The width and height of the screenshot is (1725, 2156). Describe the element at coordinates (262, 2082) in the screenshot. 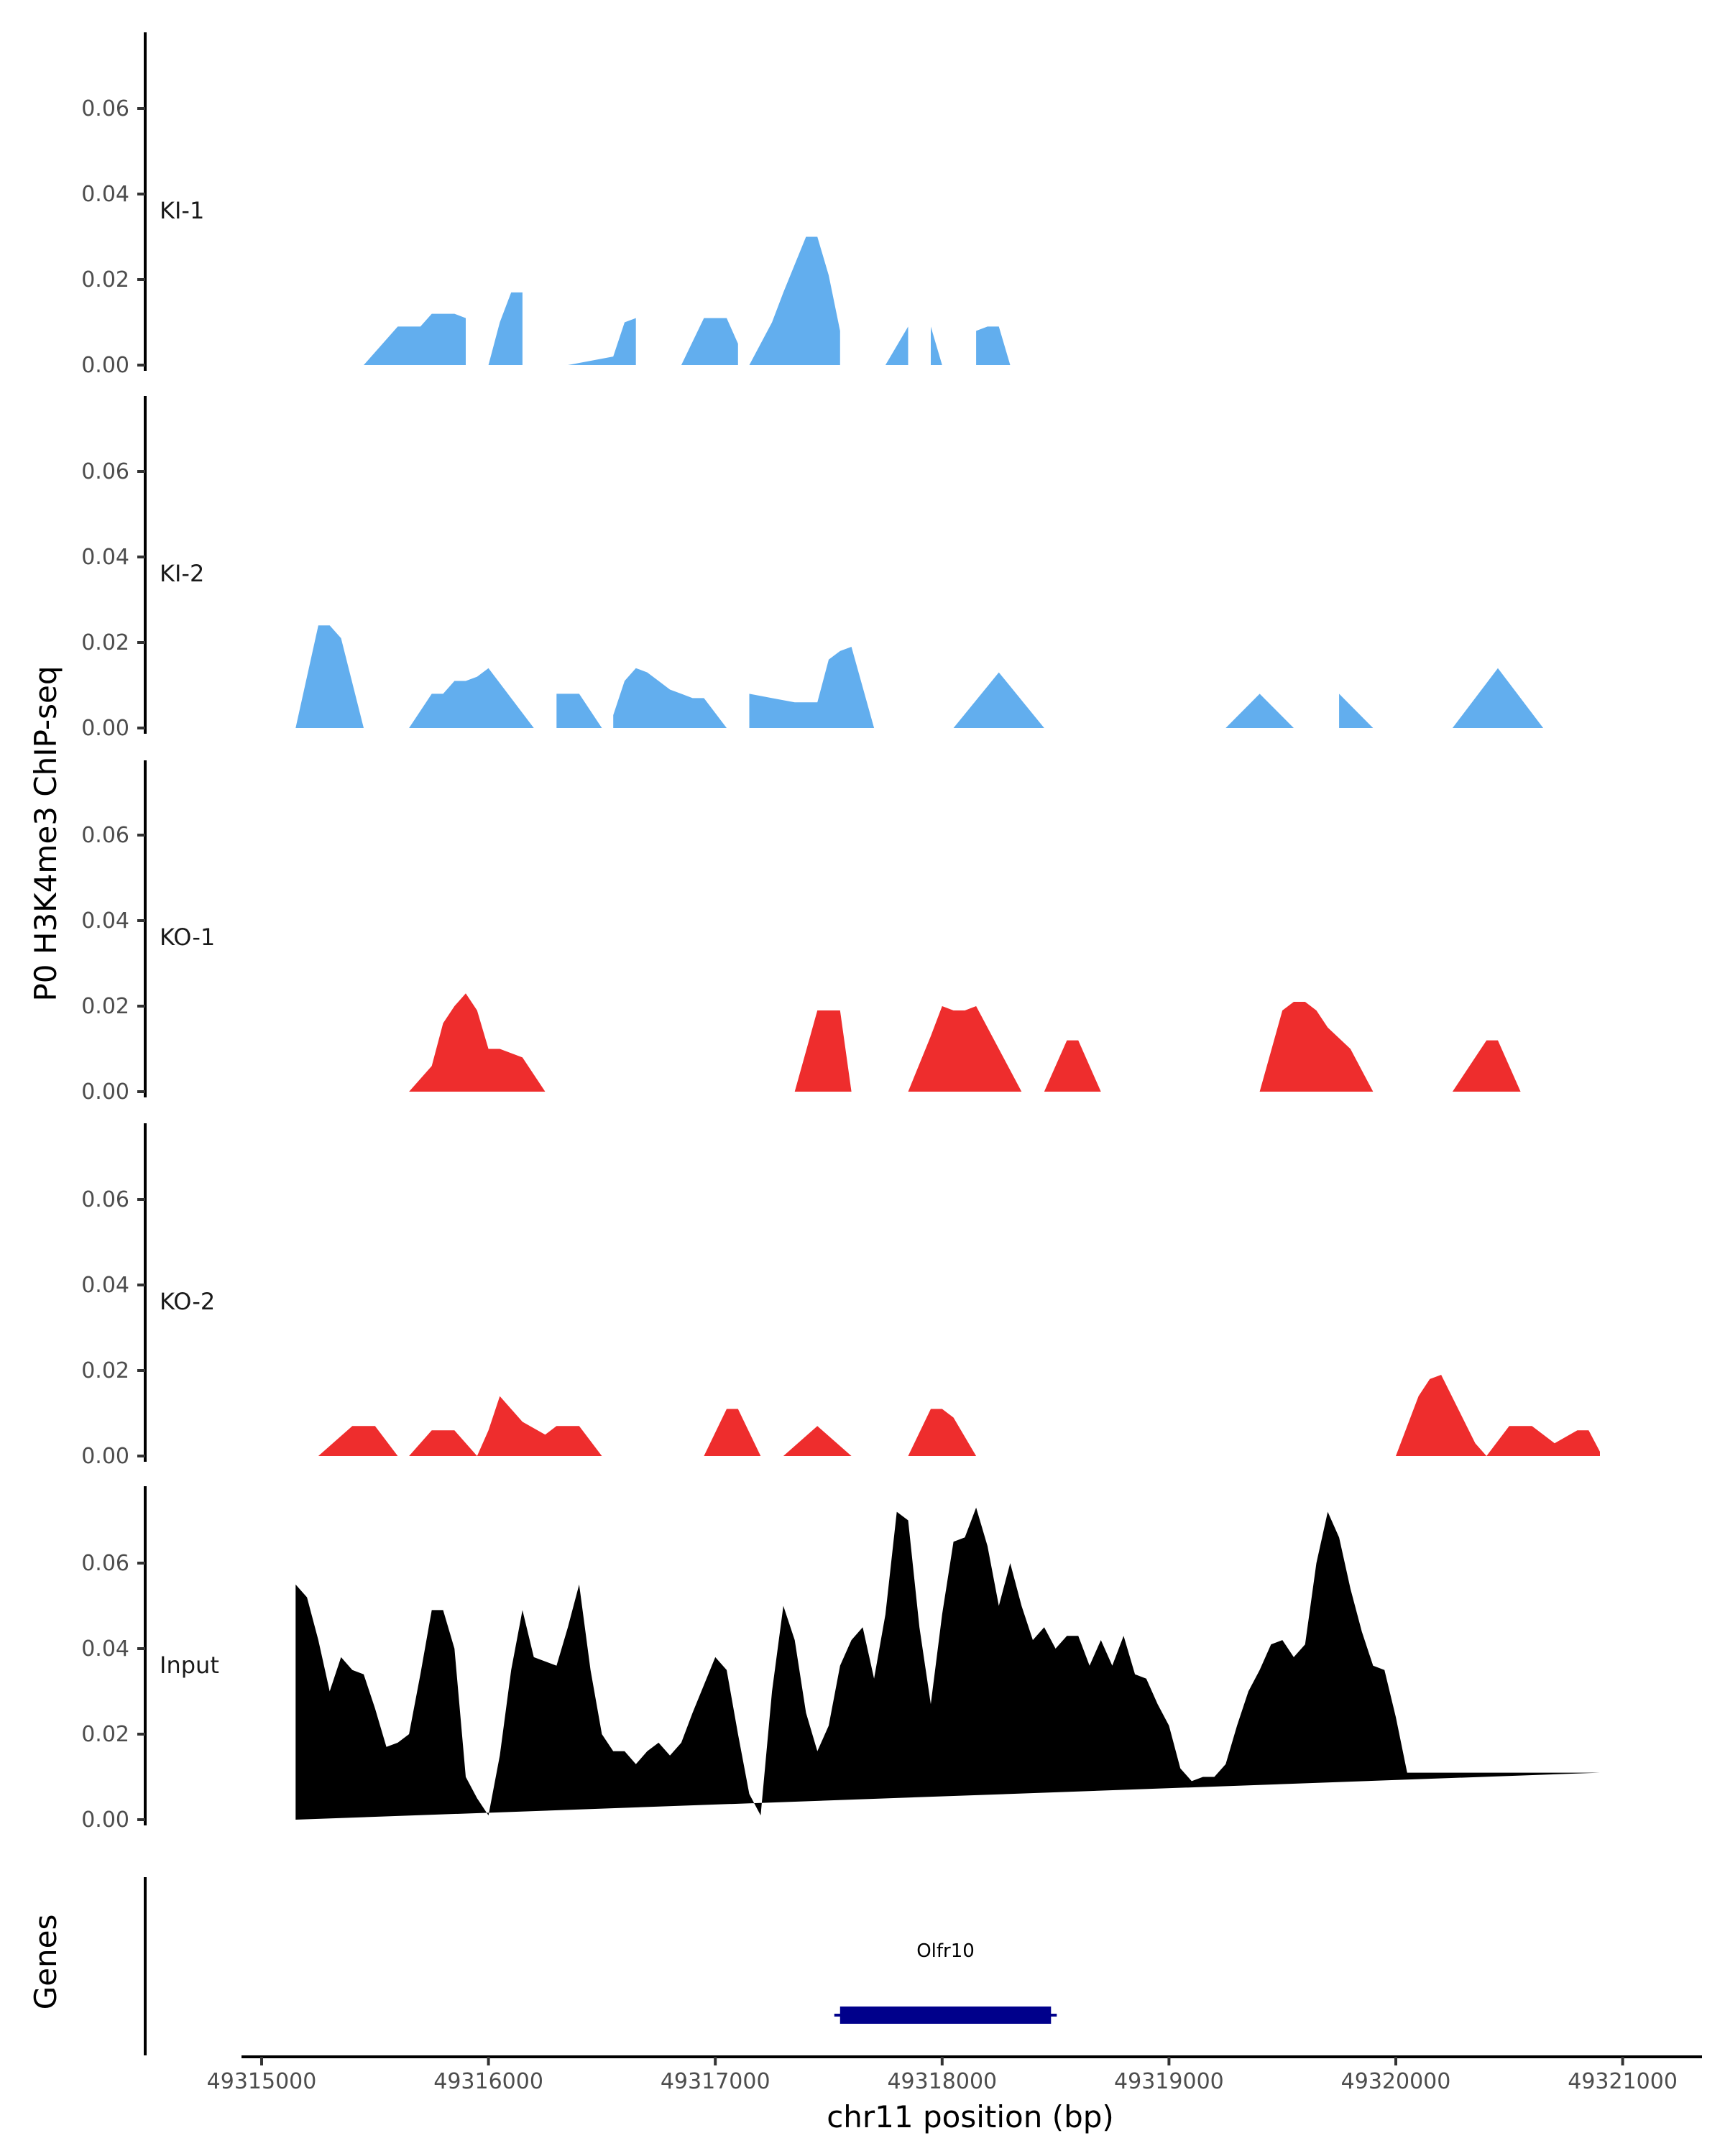

I see `x-tick-label: 49315000` at that location.